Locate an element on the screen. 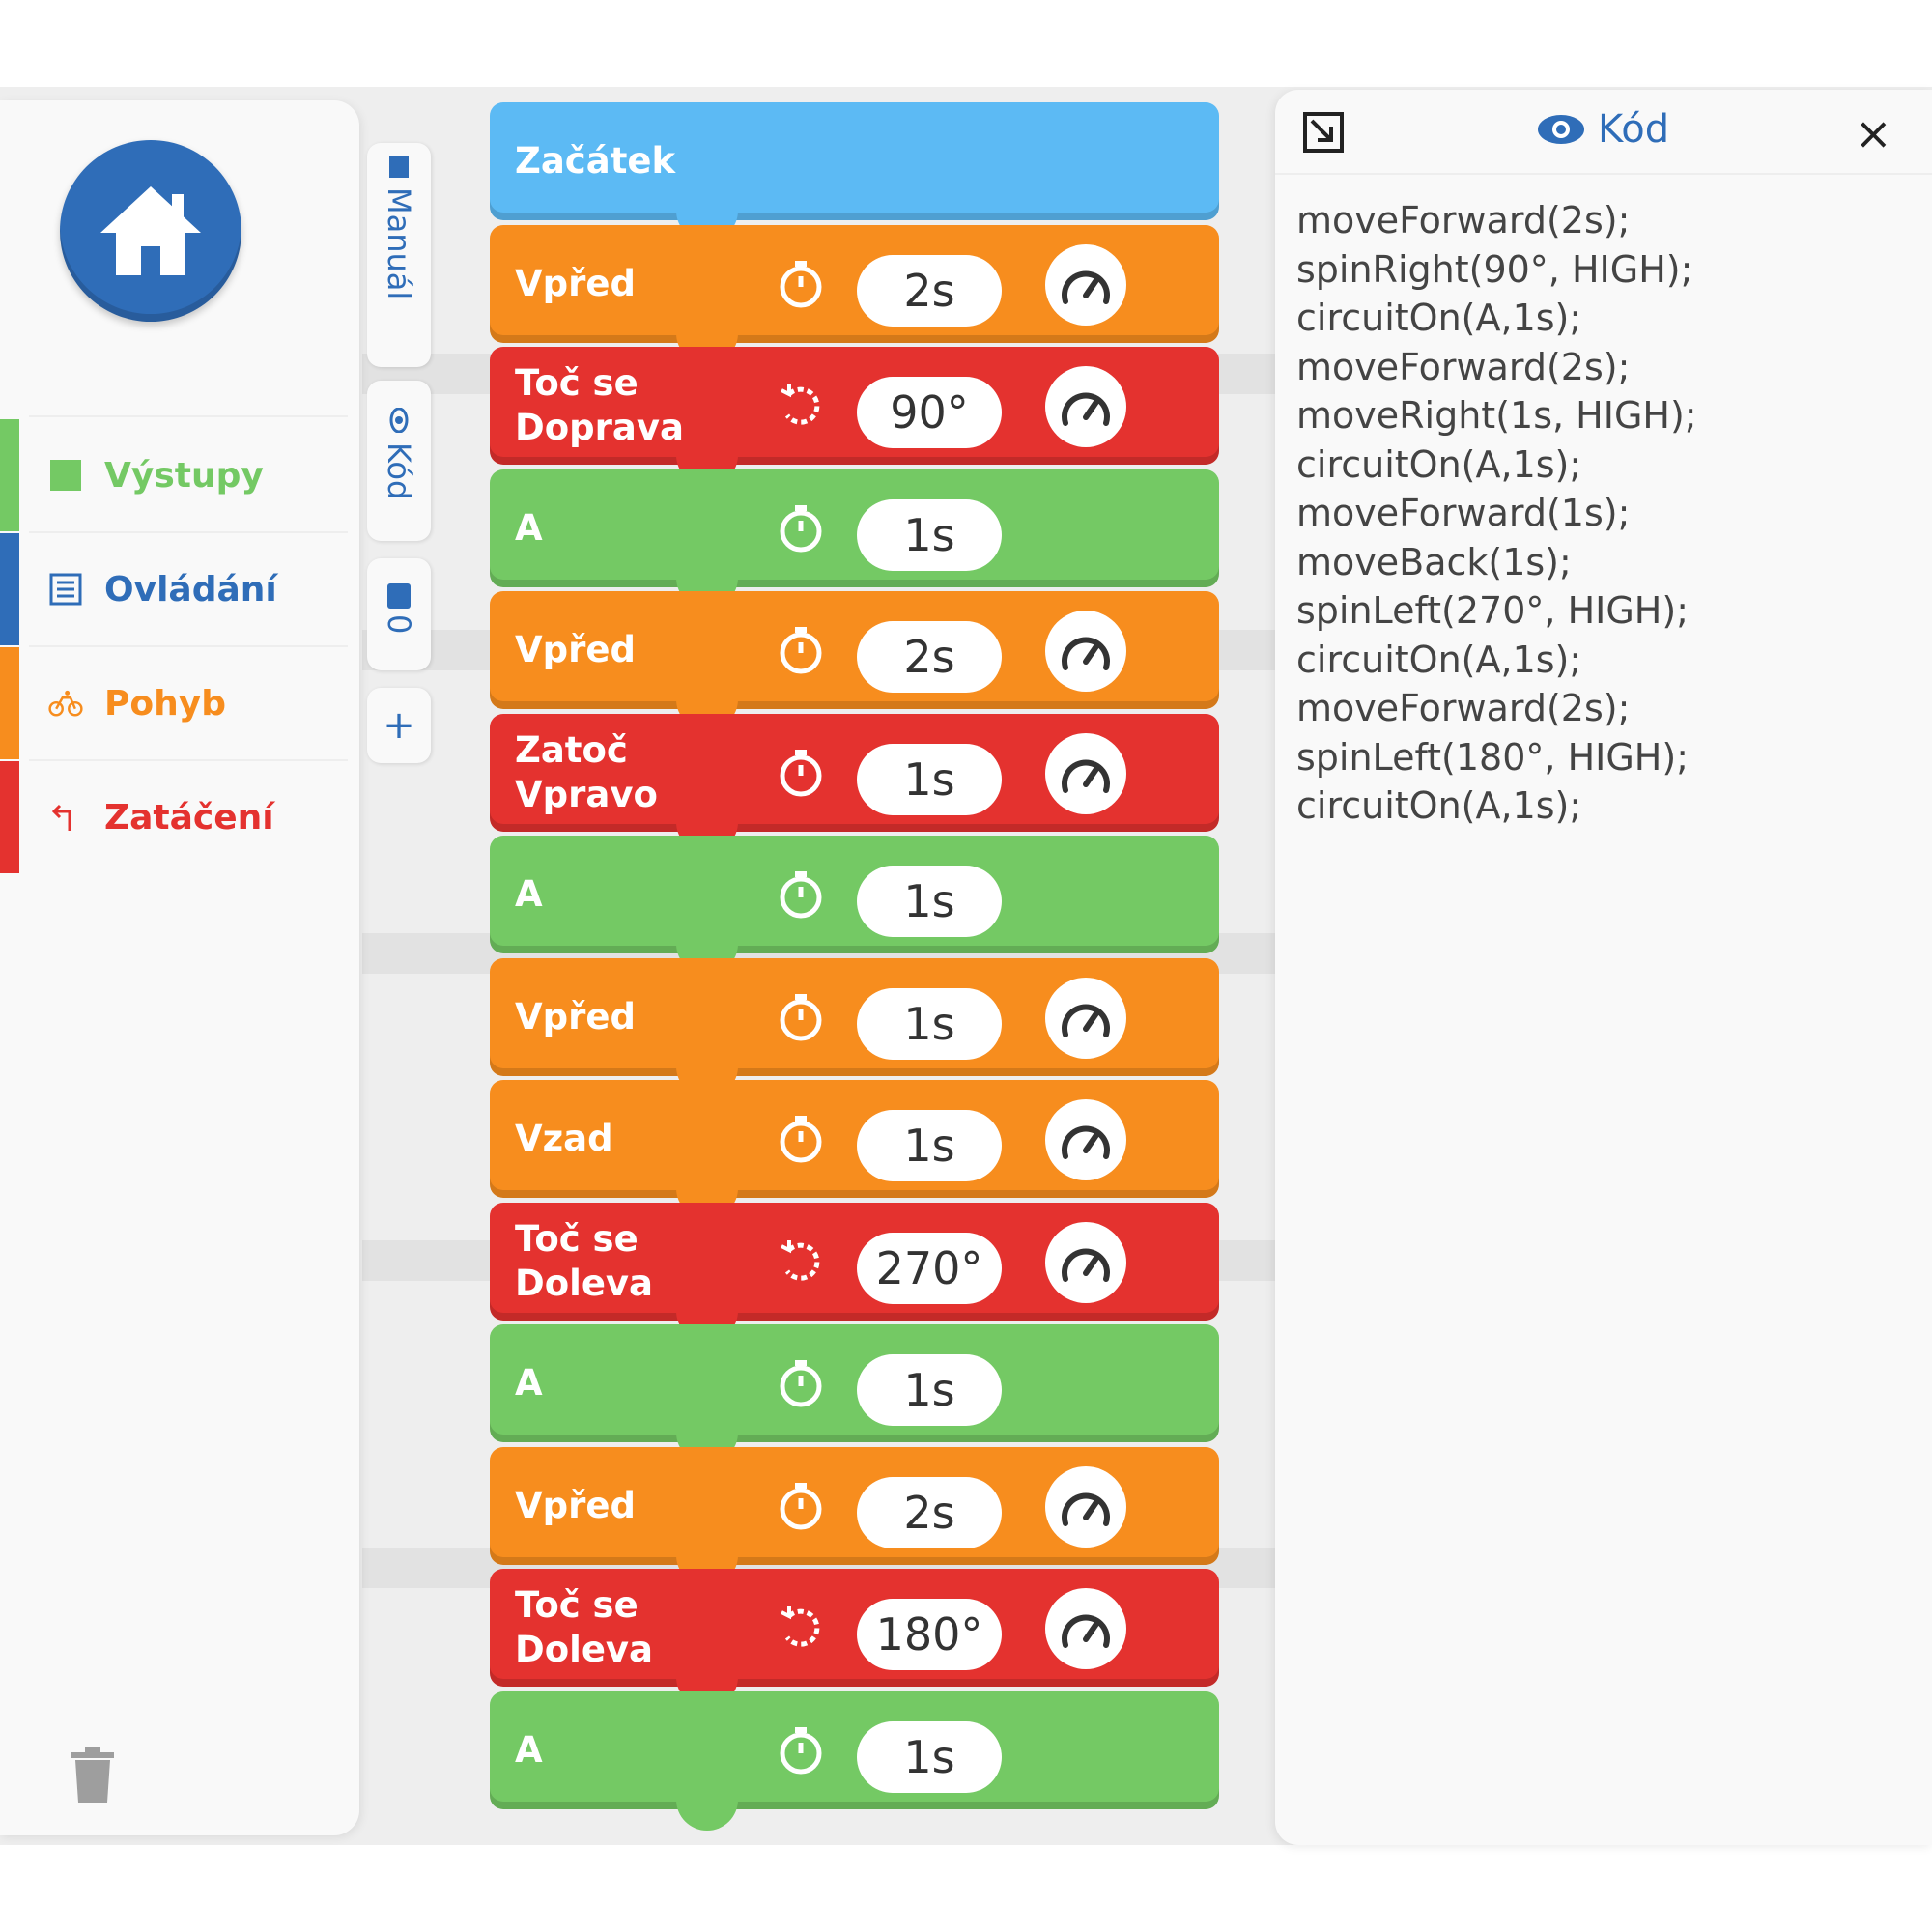 The image size is (1932, 1932). block-value-input: 270° is located at coordinates (929, 1268).